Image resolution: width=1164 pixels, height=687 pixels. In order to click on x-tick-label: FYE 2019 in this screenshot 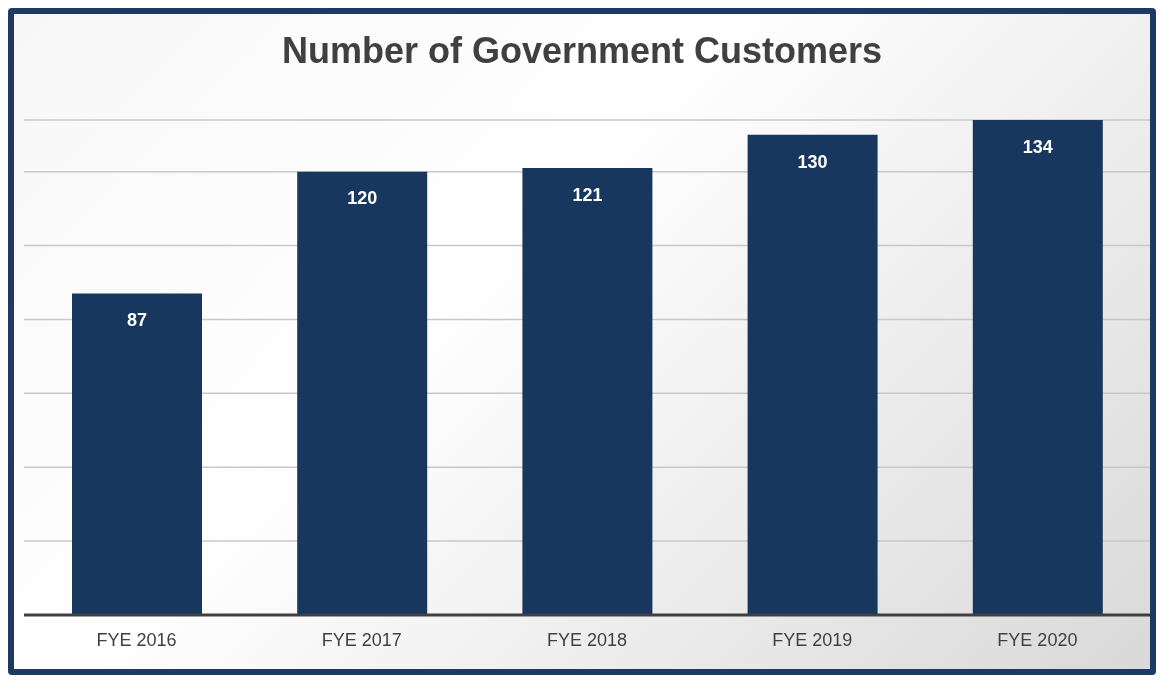, I will do `click(812, 639)`.